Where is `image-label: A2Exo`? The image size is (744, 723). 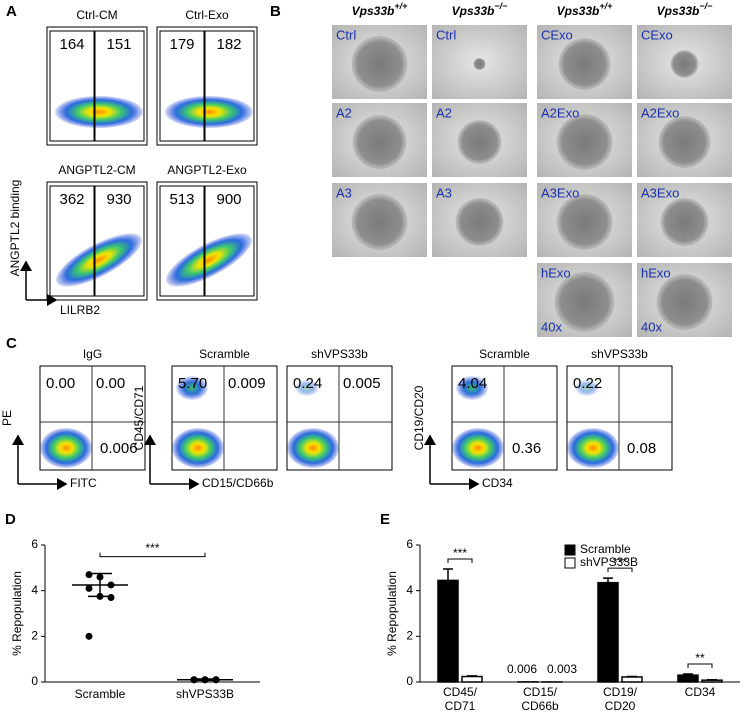
image-label: A2Exo is located at coordinates (660, 112).